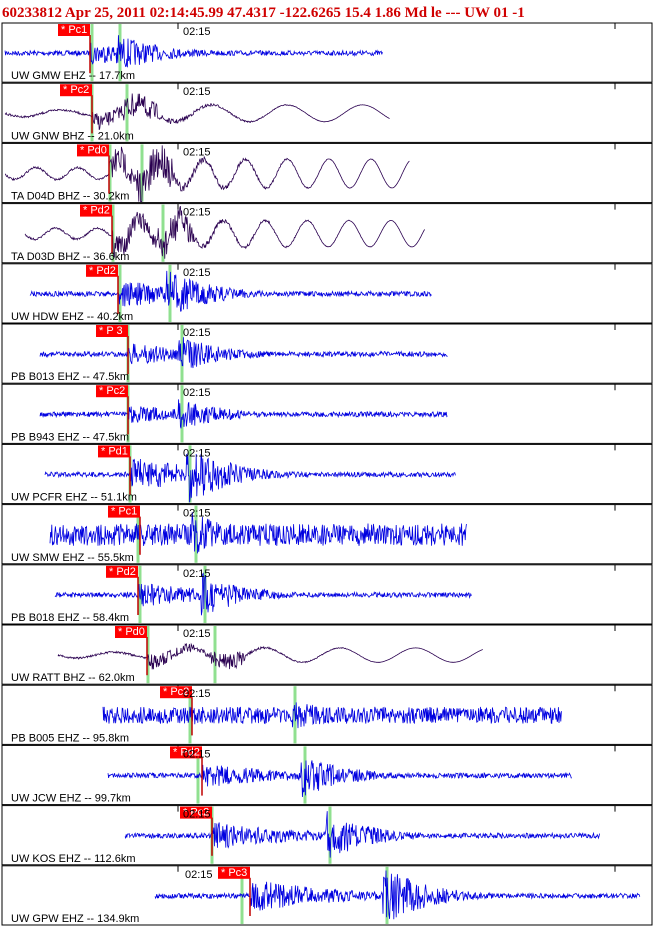  I want to click on station-label: UW GPW EHZ -- 134.9km, so click(75, 919).